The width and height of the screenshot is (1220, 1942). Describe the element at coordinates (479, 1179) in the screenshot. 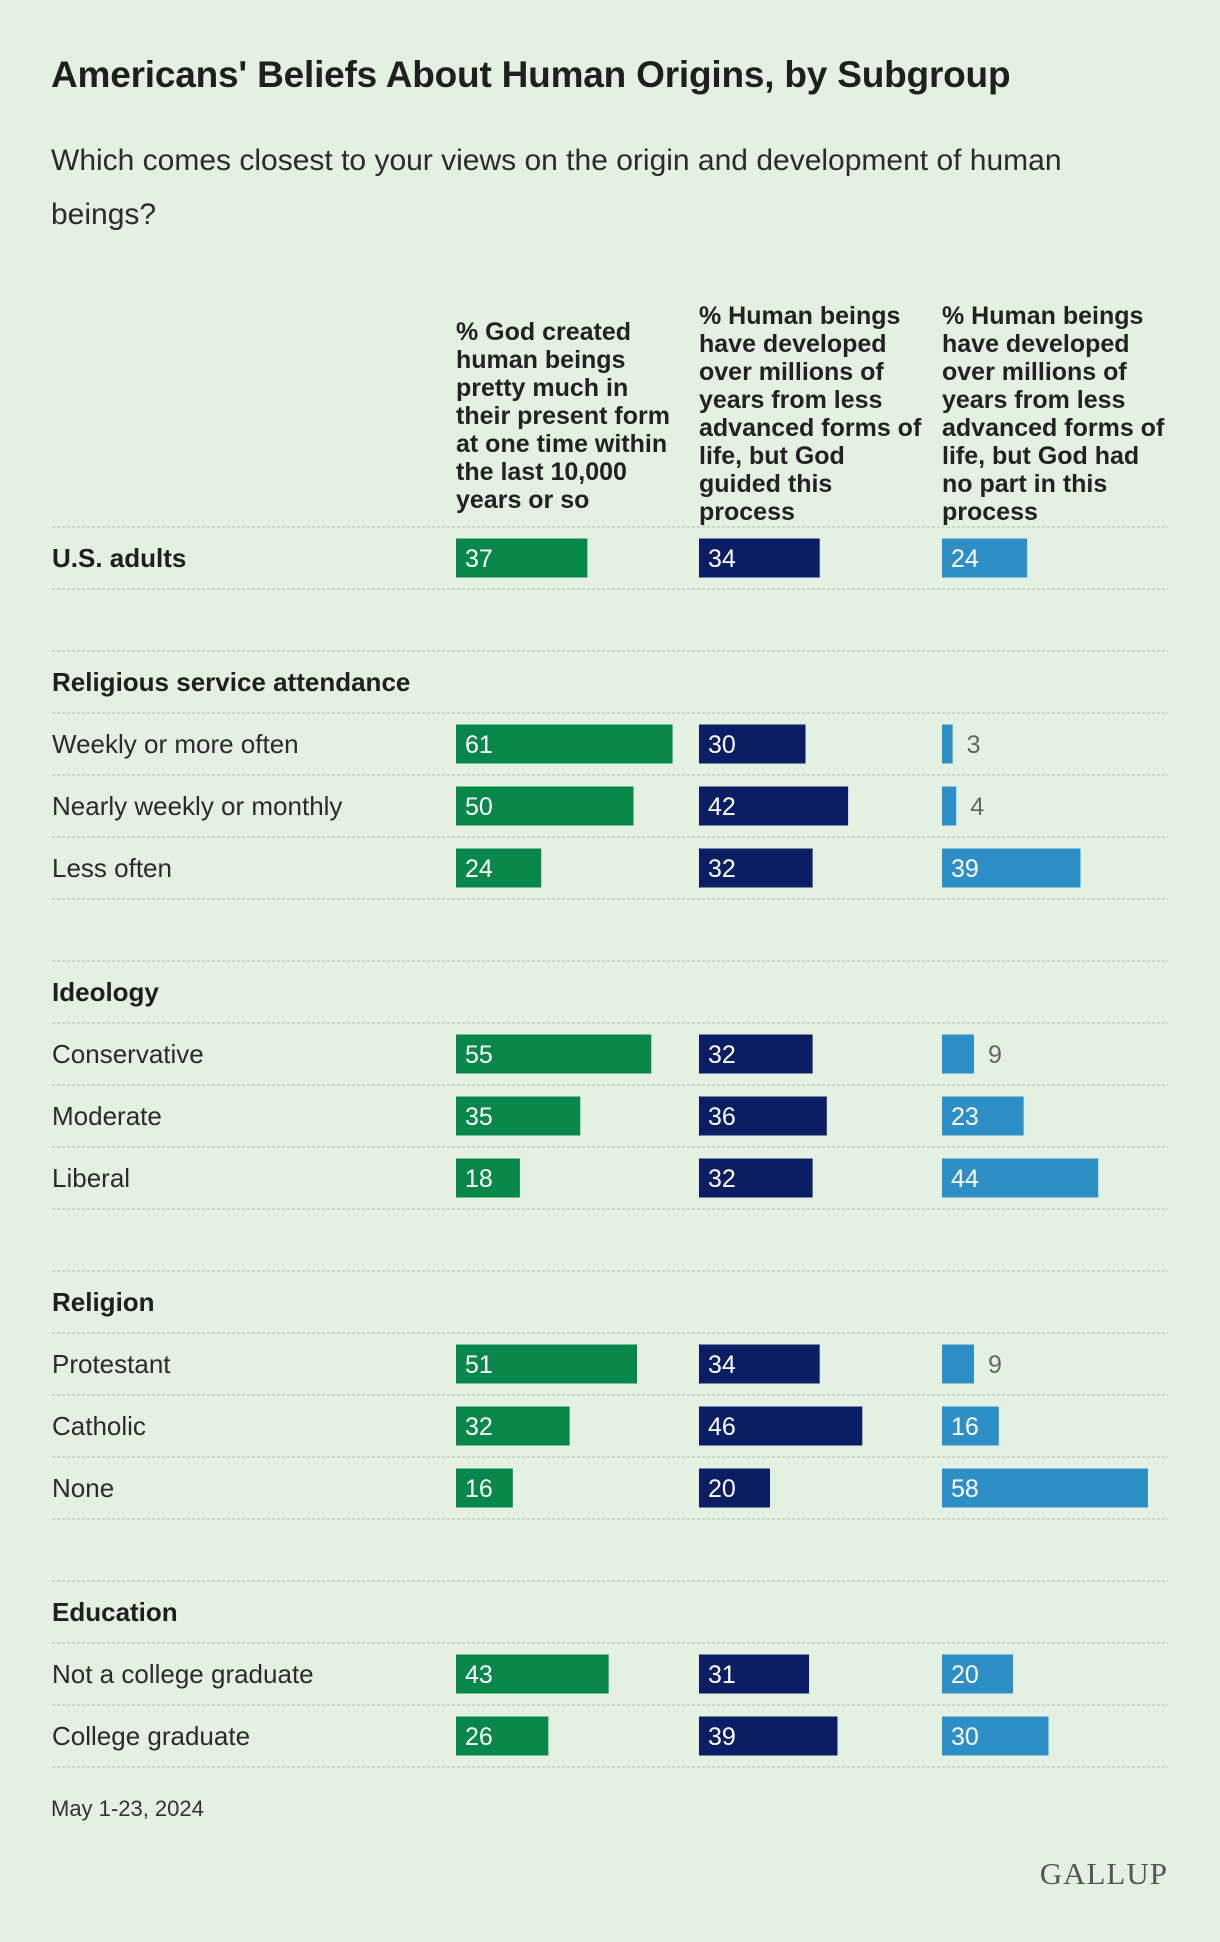

I see `bar-value-label: 18` at that location.